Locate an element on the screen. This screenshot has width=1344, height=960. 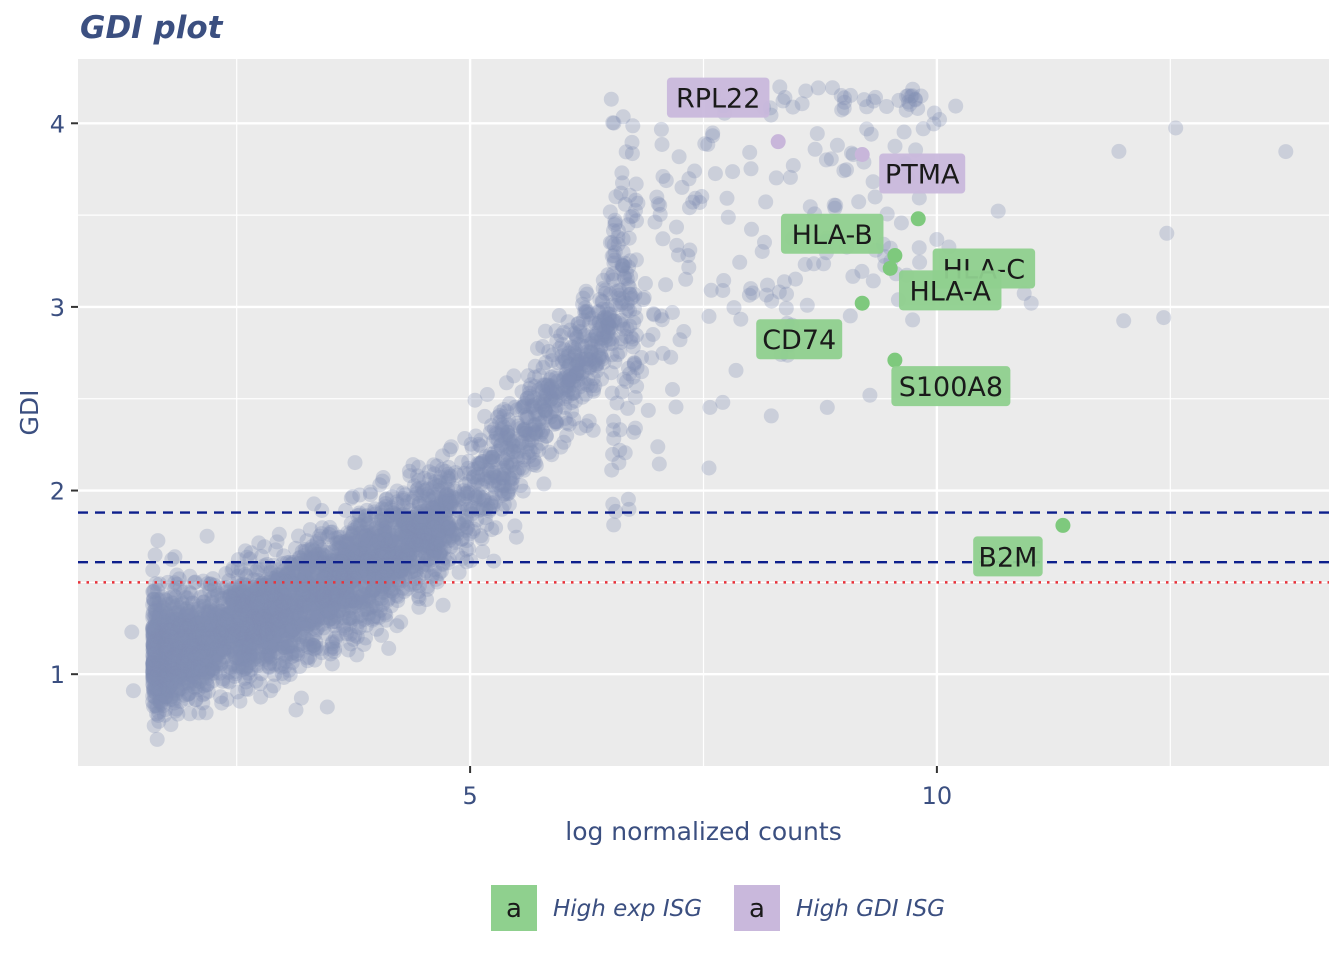
y-tick-label: 1 is located at coordinates (57, 675).